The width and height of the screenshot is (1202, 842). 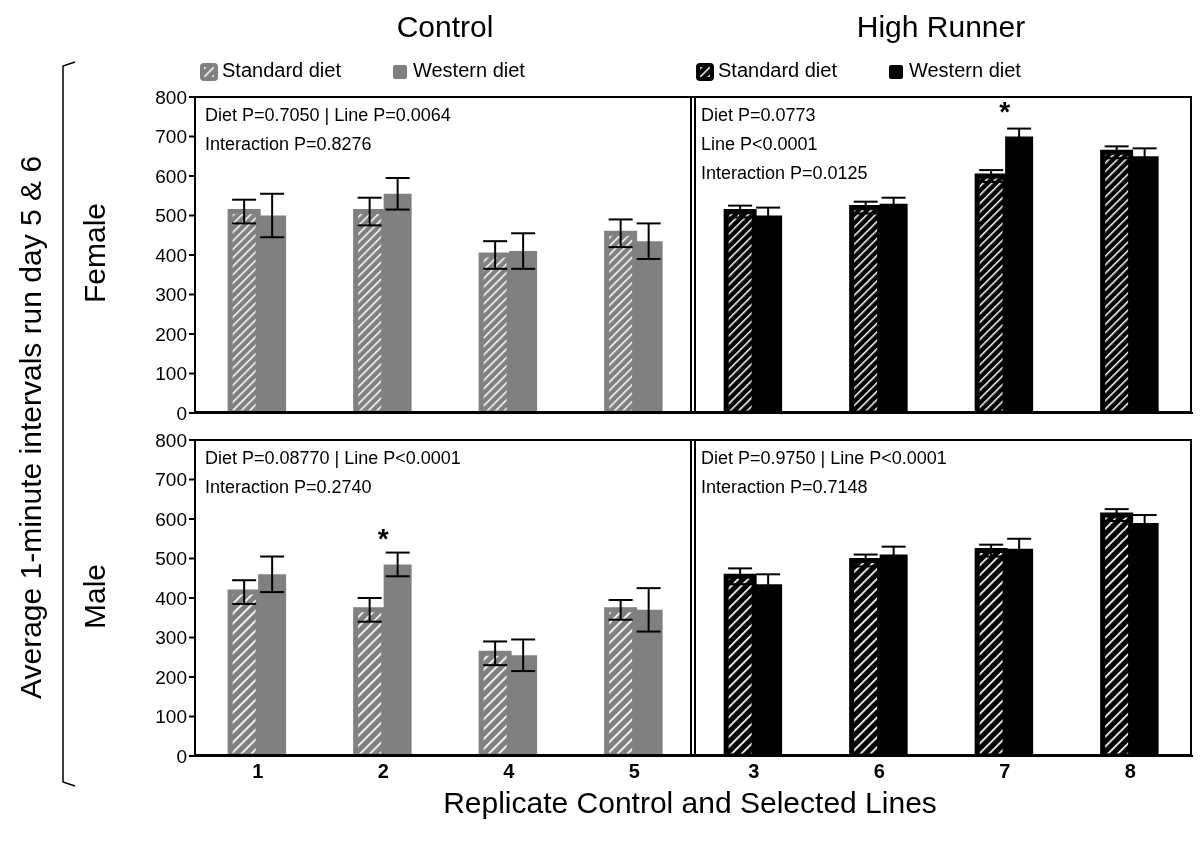 I want to click on annotation: Interaction P=0.7148, so click(x=785, y=487).